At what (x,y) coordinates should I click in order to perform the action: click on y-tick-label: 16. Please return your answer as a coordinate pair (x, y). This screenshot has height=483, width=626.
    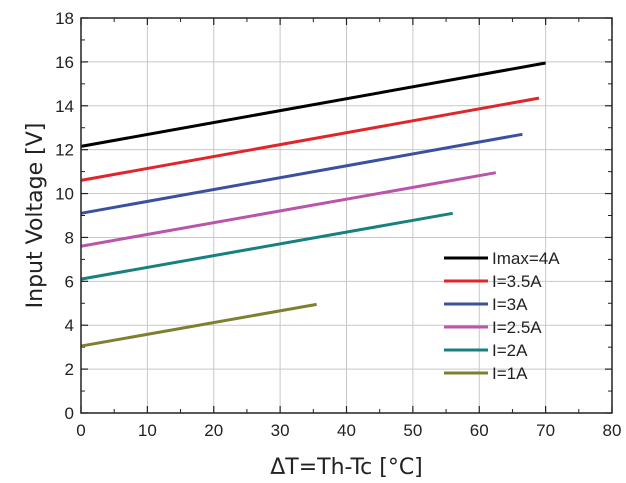
    Looking at the image, I should click on (64, 62).